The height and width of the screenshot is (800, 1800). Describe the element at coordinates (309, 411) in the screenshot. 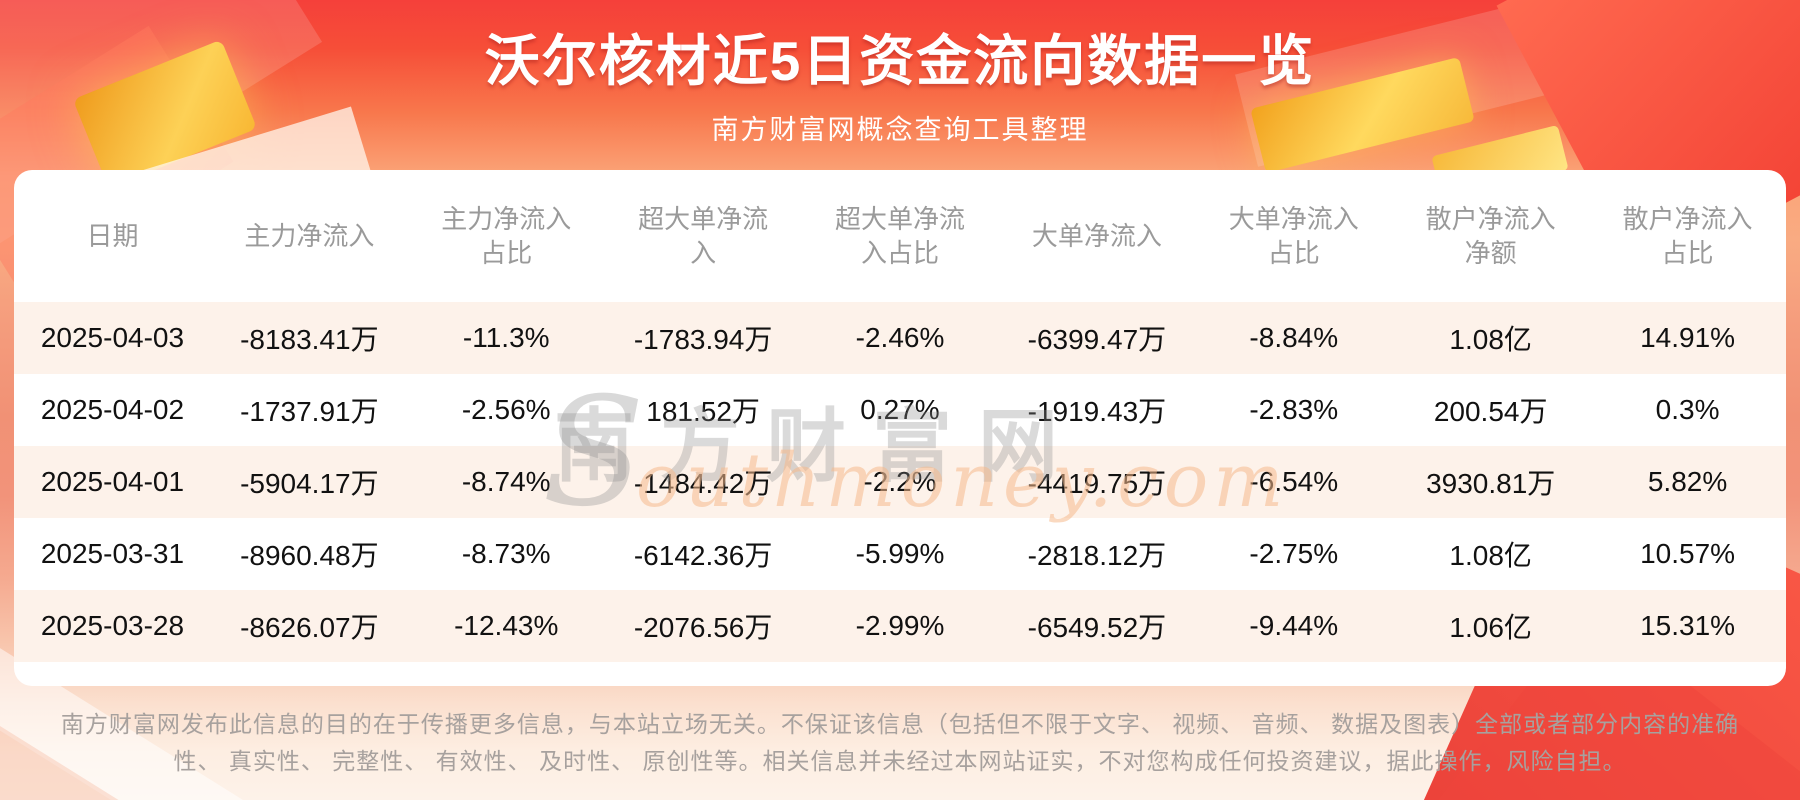

I see `table-cell: -1737.91万` at that location.